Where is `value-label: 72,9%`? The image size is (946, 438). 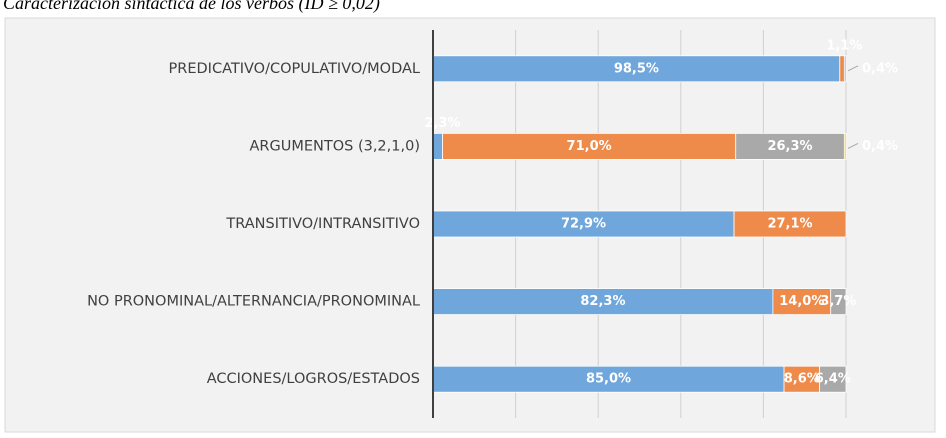 value-label: 72,9% is located at coordinates (583, 224).